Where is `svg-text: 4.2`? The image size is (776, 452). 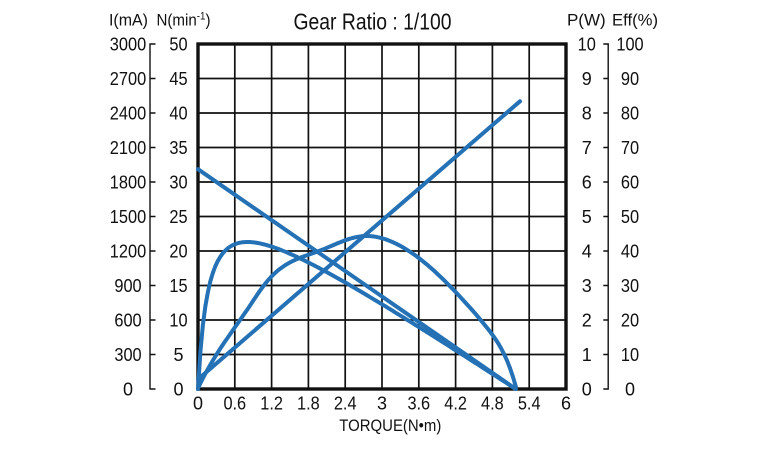 svg-text: 4.2 is located at coordinates (455, 404).